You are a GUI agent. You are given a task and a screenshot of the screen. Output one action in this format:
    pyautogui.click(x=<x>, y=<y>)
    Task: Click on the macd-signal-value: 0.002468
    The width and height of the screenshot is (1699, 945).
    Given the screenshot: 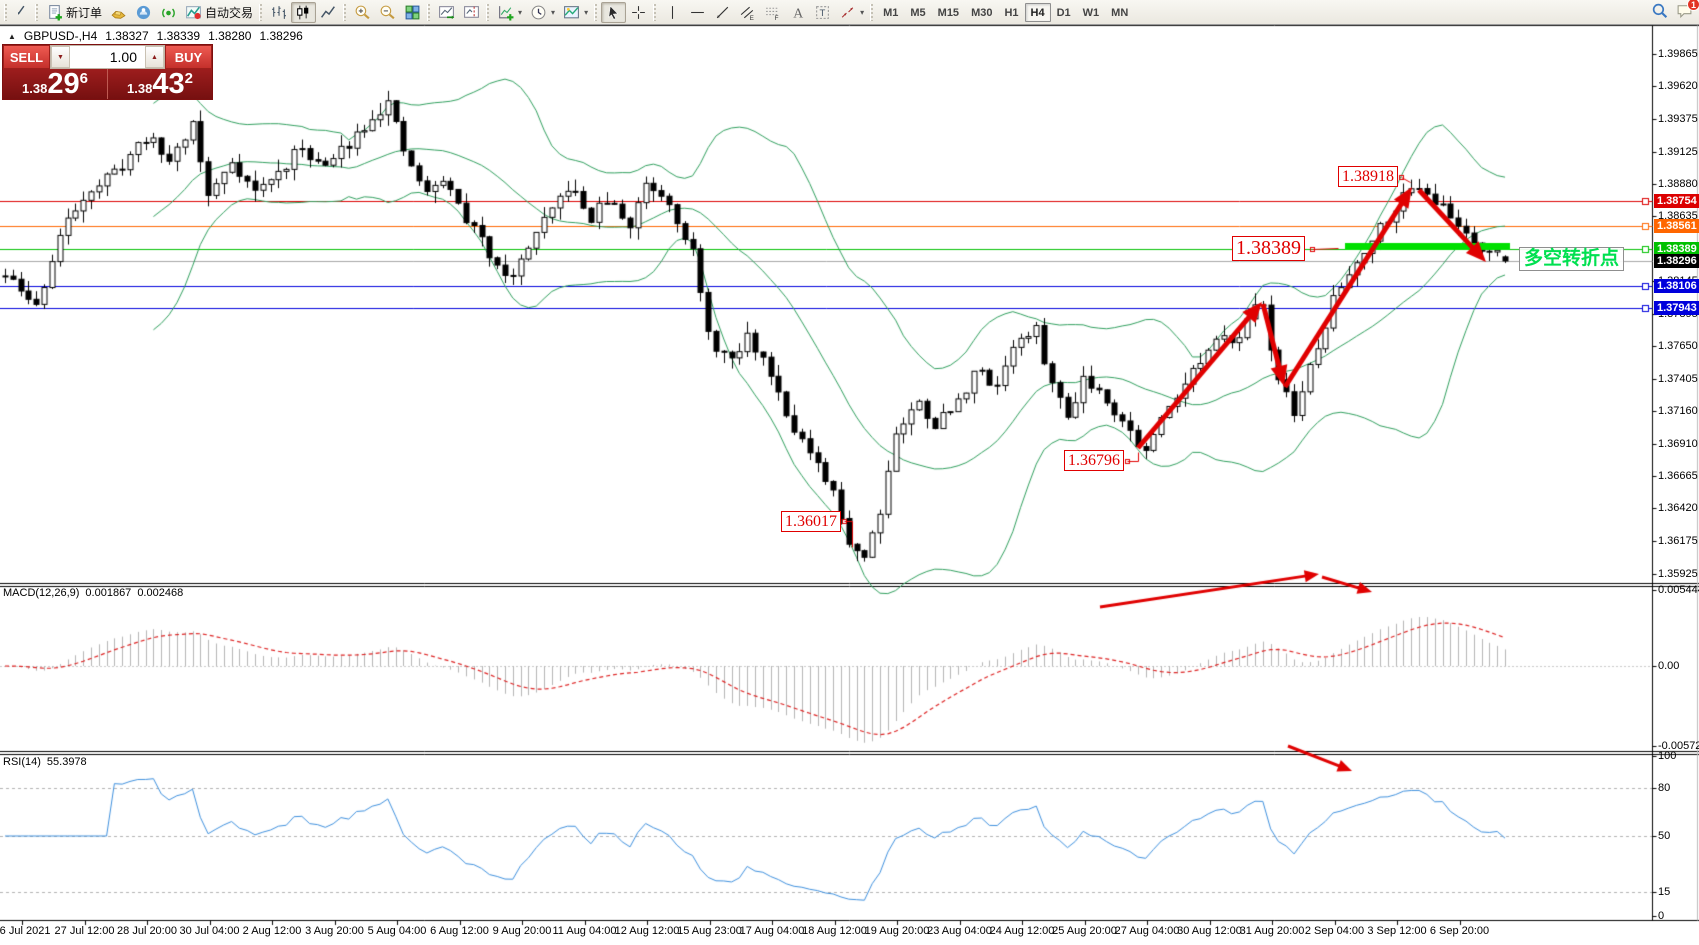 What is the action you would take?
    pyautogui.click(x=160, y=593)
    